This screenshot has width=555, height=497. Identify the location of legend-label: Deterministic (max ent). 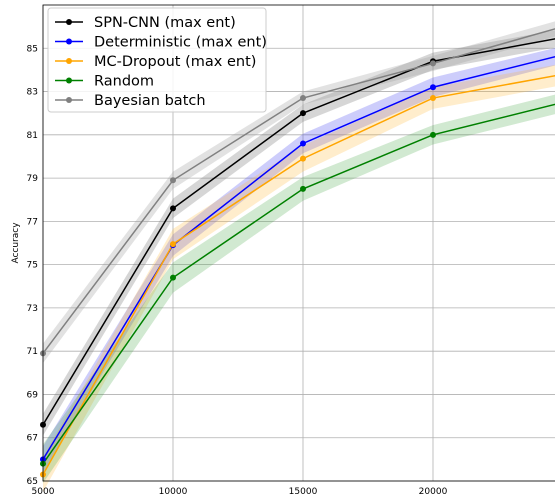
(180, 43).